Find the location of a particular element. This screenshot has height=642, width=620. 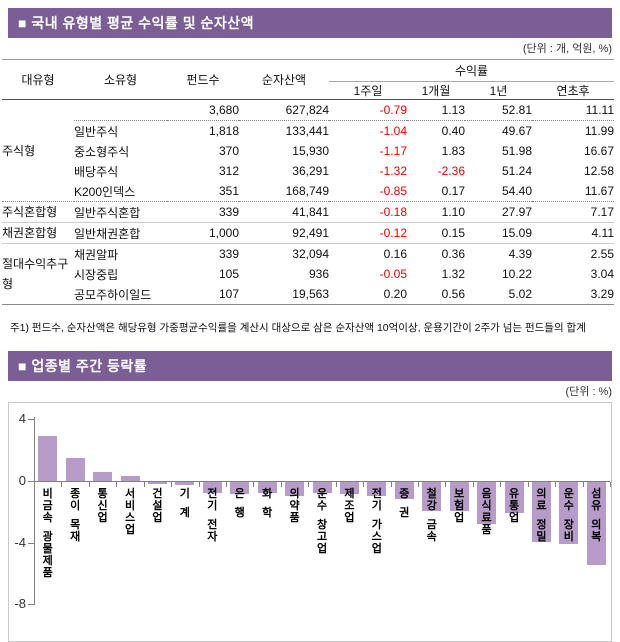

cell-sub-type: 시장중립 is located at coordinates (96, 274).